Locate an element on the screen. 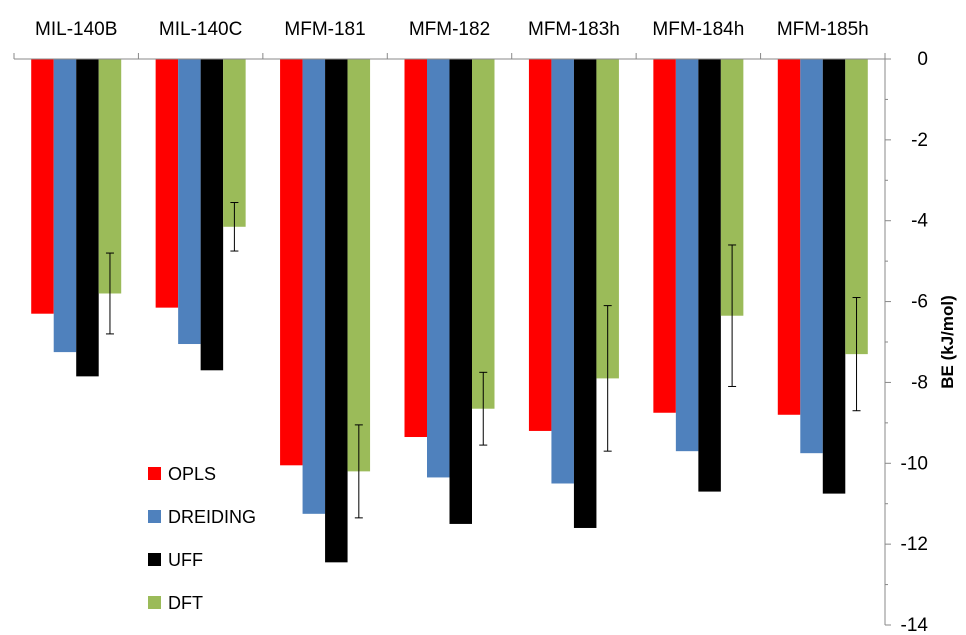 The width and height of the screenshot is (966, 635). bar-dft-mil-140b is located at coordinates (110, 176).